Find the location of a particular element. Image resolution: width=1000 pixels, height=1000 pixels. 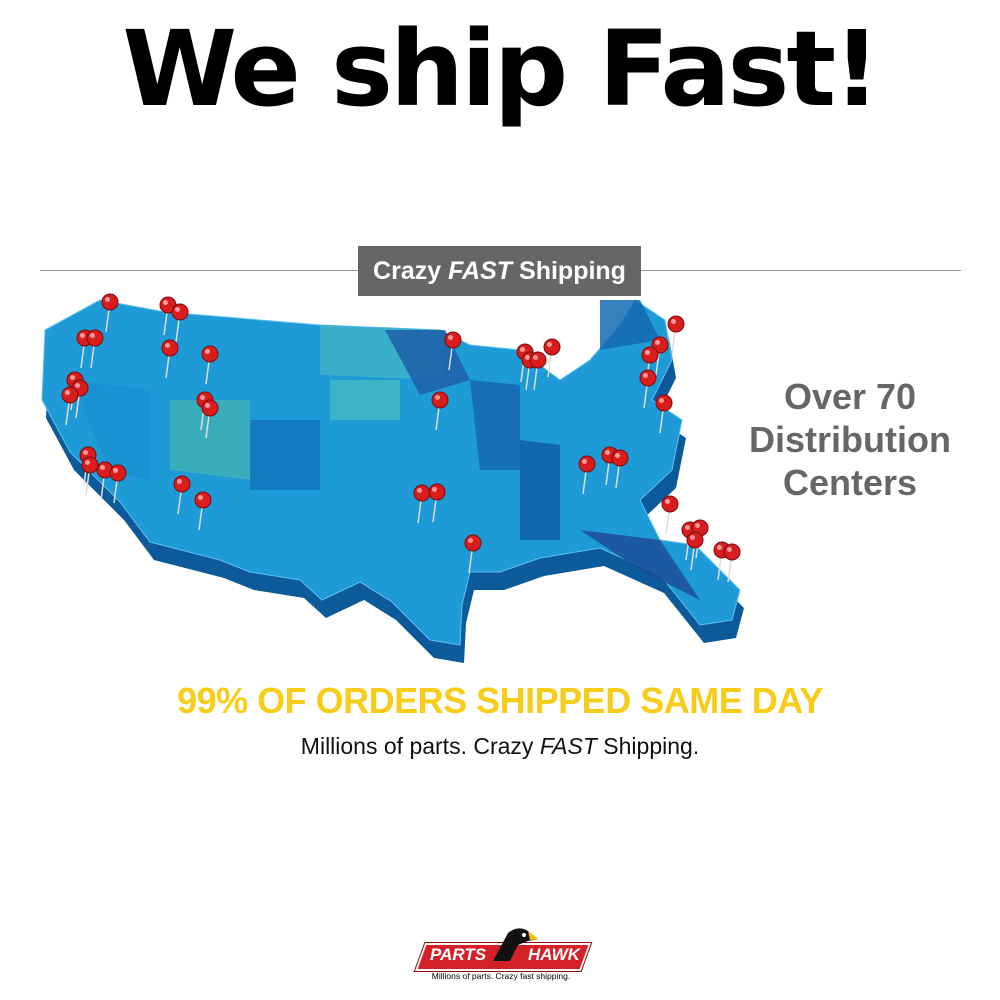

divider-right is located at coordinates (801, 270).